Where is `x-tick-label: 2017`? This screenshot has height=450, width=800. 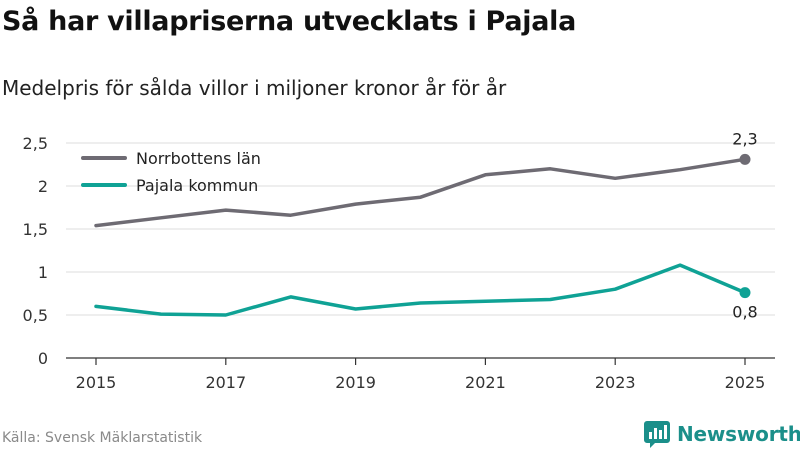
x-tick-label: 2017 is located at coordinates (225, 382).